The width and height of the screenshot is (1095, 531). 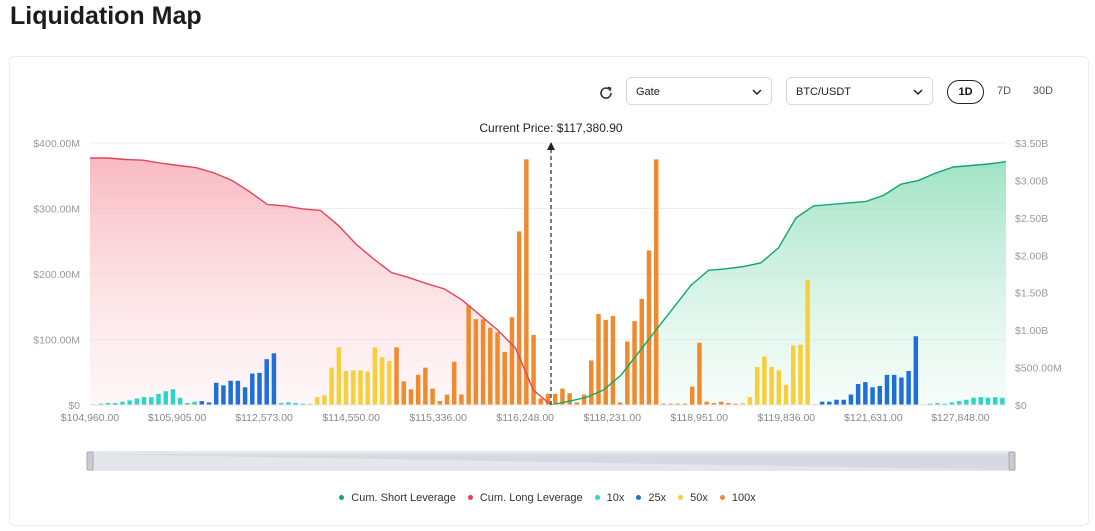 What do you see at coordinates (106, 16) in the screenshot?
I see `page-title: Liquidation Map` at bounding box center [106, 16].